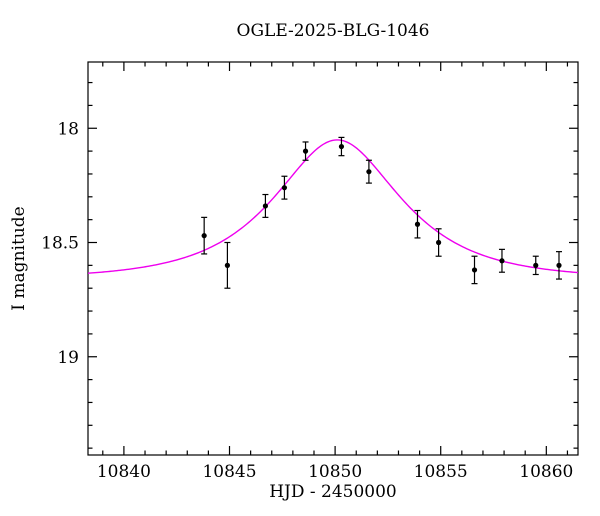 The image size is (600, 516). Describe the element at coordinates (333, 31) in the screenshot. I see `chart-title: OGLE-2025-BLG-1046` at that location.